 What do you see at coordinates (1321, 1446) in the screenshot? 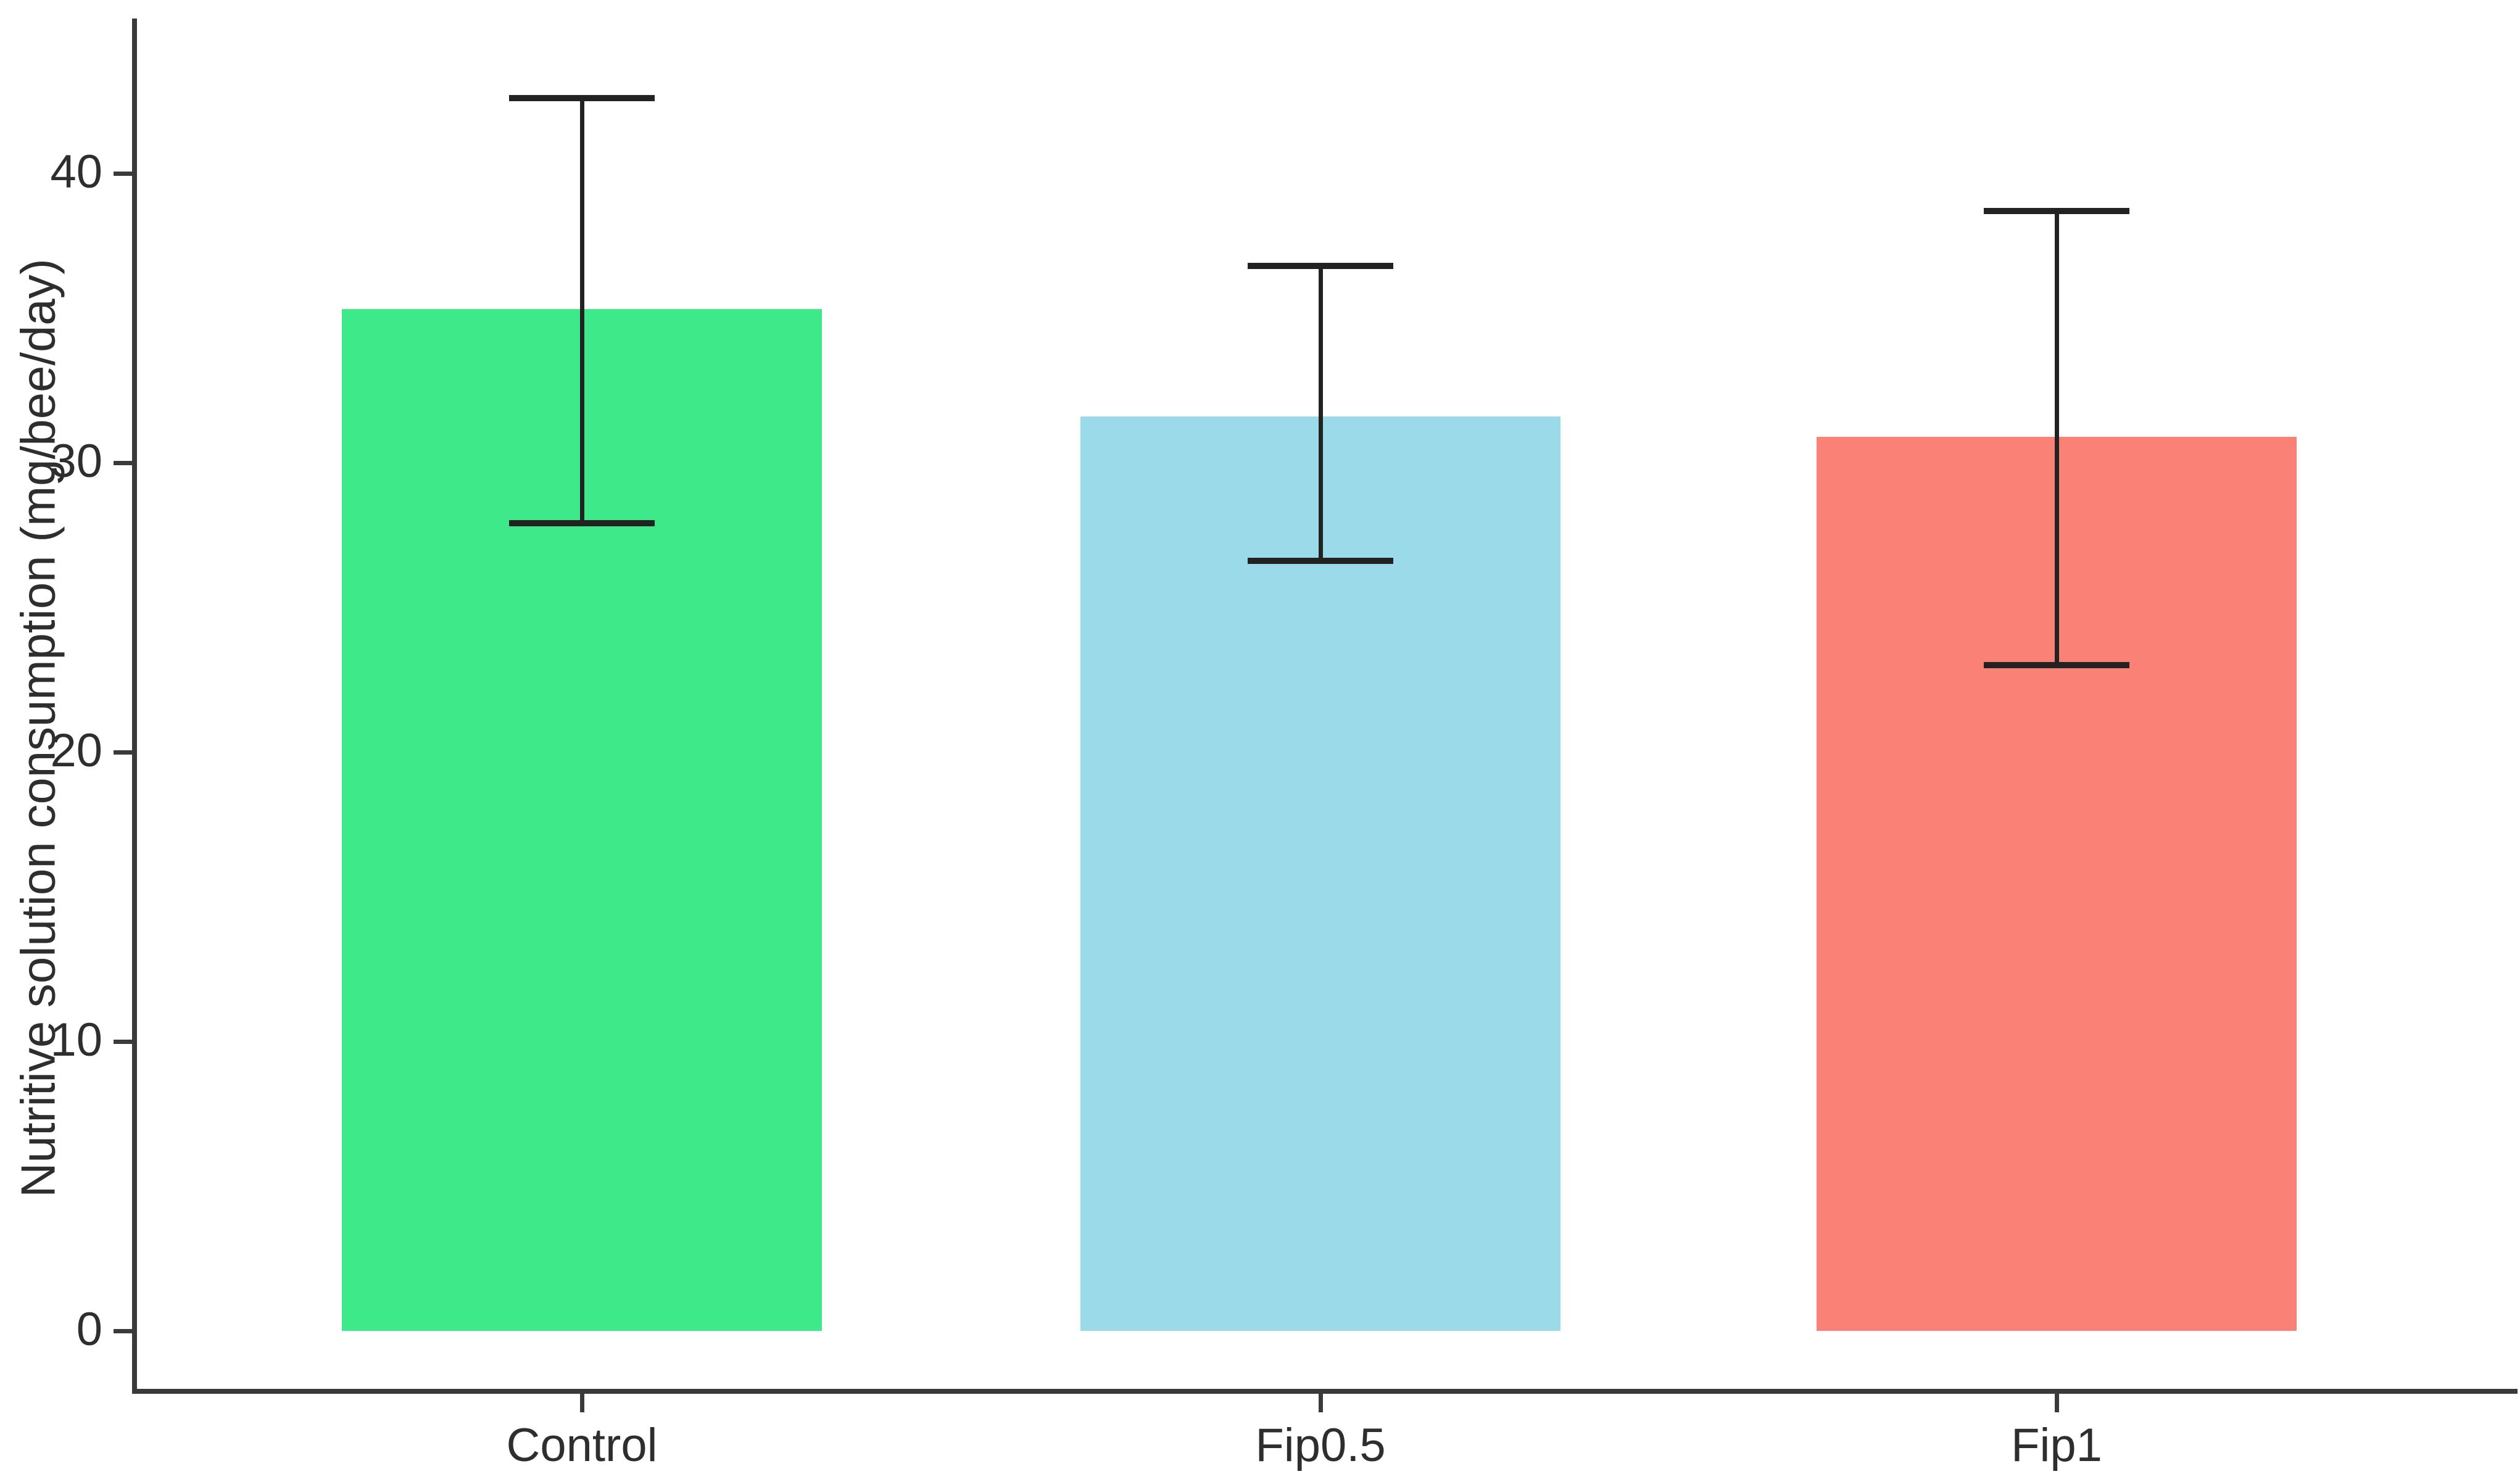
I see `x-tick-label: Fip0.5` at bounding box center [1321, 1446].